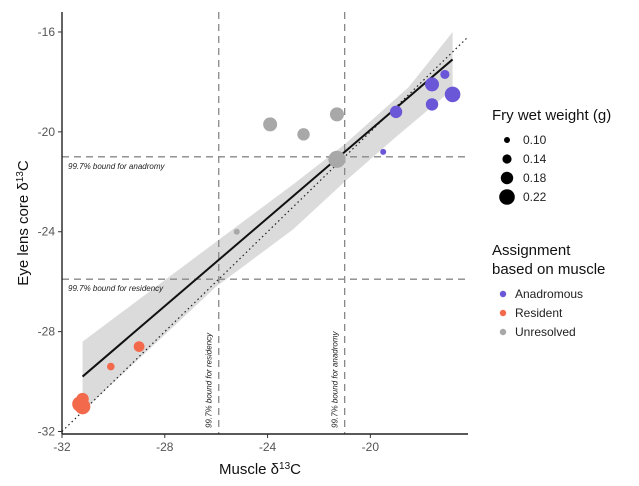 Image resolution: width=639 pixels, height=486 pixels. Describe the element at coordinates (47, 232) in the screenshot. I see `y-tick-label: -24` at that location.